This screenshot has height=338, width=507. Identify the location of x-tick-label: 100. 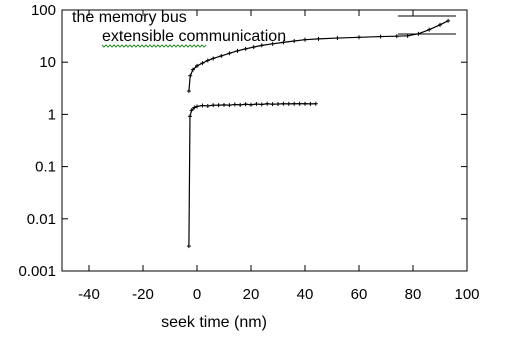
(466, 294).